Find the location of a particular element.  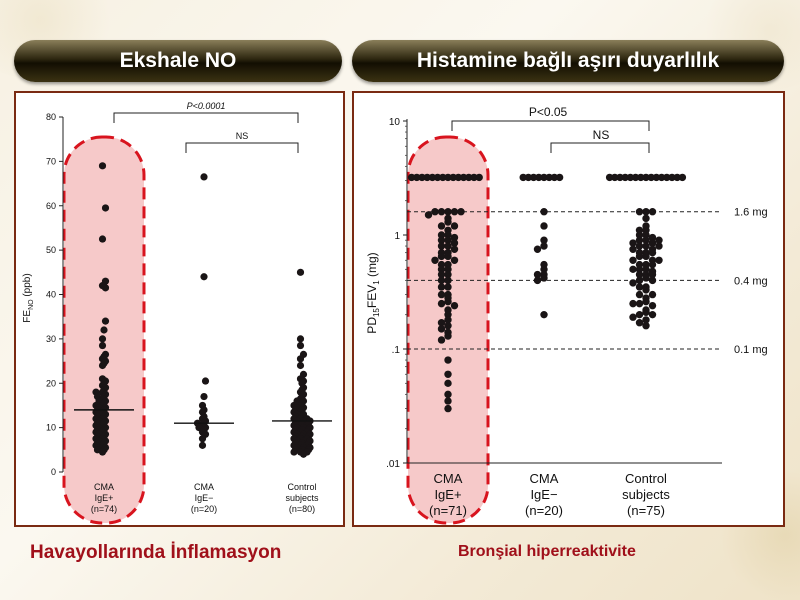

sig-bracket-ns is located at coordinates (242, 147).